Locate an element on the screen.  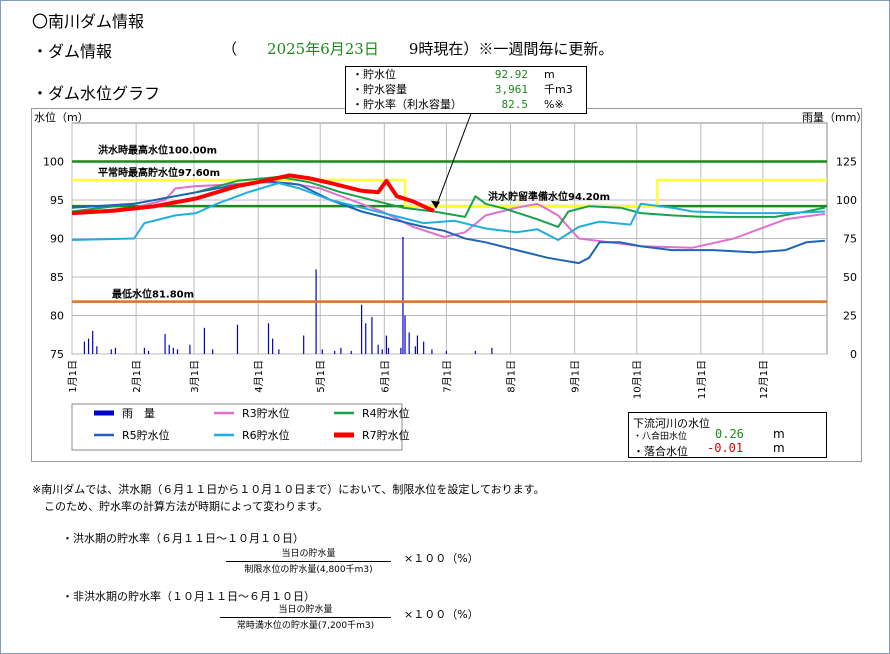
nonflood-season-formula-title: ・非洪水期の貯水率（１０月１１日～６月１０日） is located at coordinates (188, 596).